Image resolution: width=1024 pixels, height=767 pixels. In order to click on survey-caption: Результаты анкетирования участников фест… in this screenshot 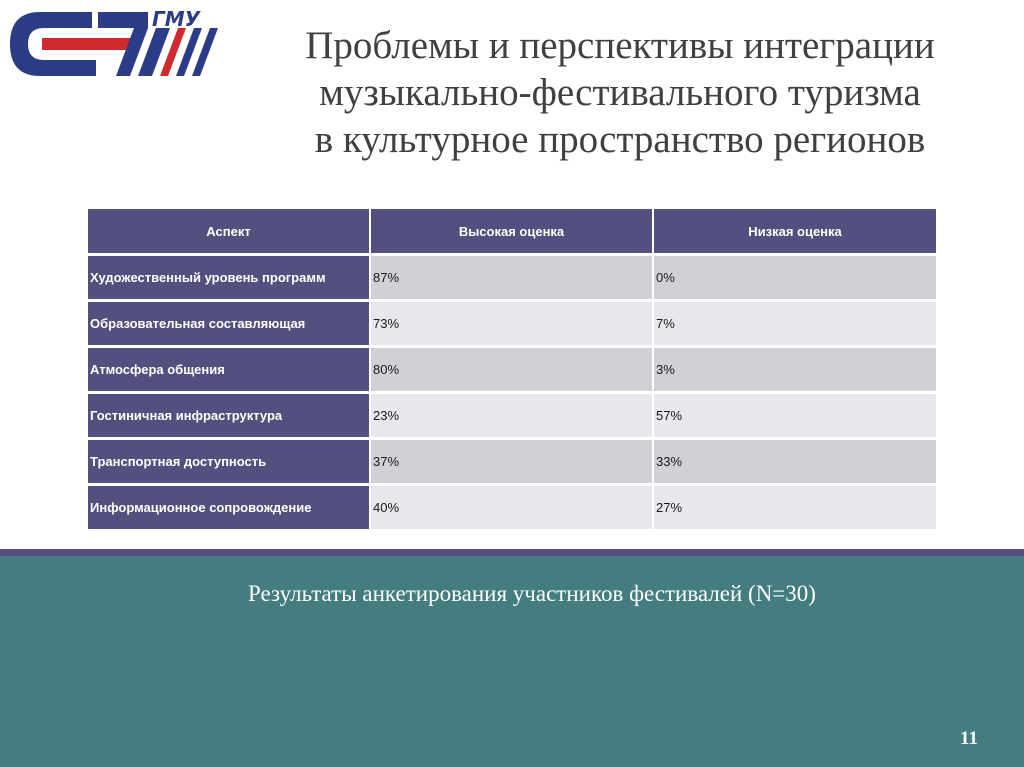, I will do `click(532, 593)`.